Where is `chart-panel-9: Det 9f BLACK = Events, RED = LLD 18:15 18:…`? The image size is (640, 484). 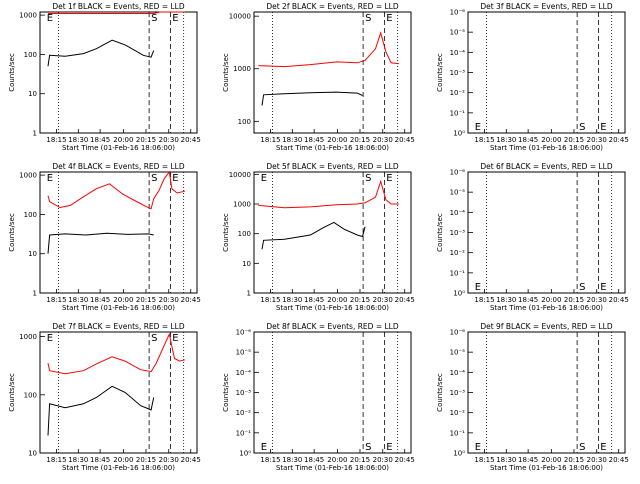
chart-panel-9: Det 9f BLACK = Events, RED = LLD 18:15 18:… is located at coordinates (532, 397).